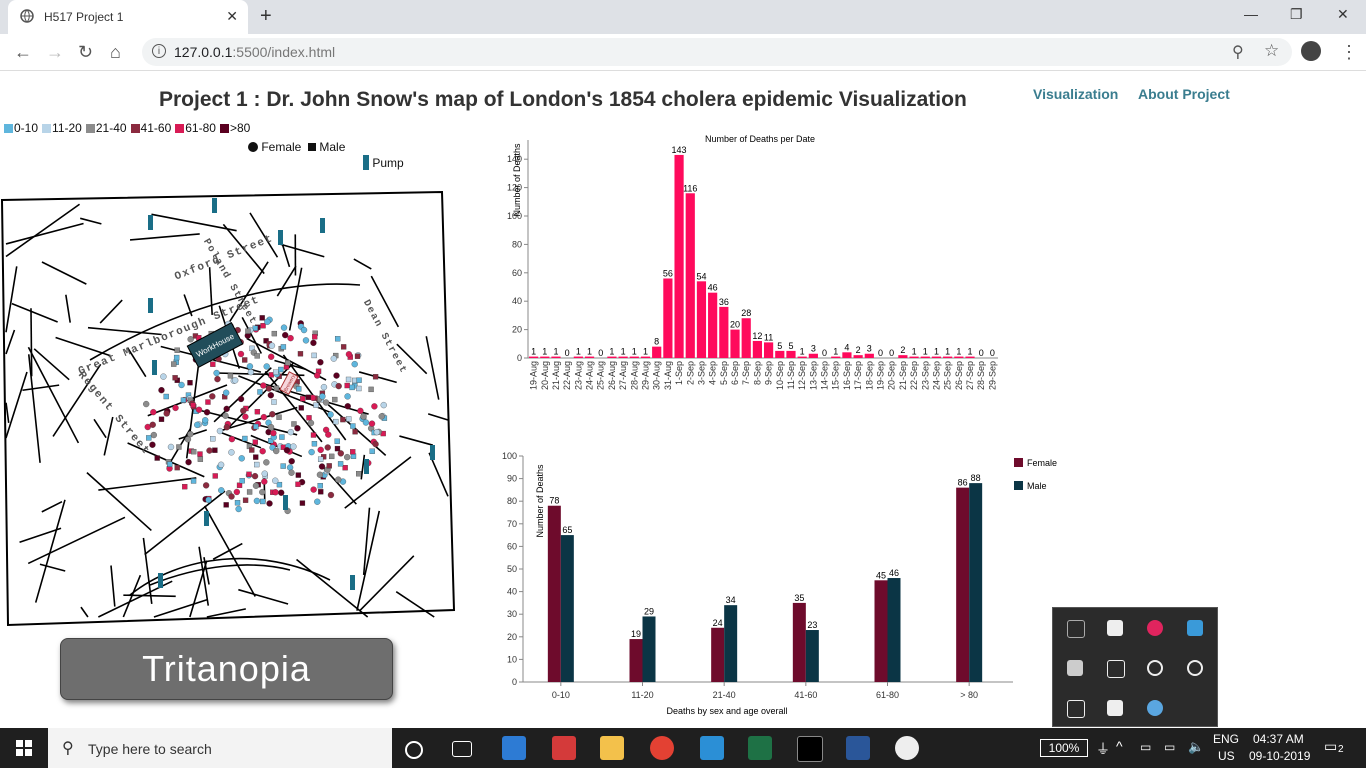  What do you see at coordinates (1280, 756) in the screenshot?
I see `clock-date: 09-10-2019` at bounding box center [1280, 756].